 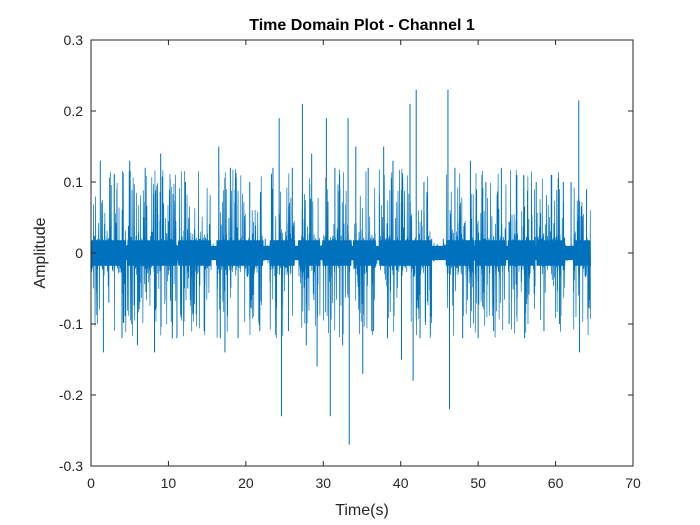 What do you see at coordinates (79, 253) in the screenshot?
I see `y-tick-label: 0` at bounding box center [79, 253].